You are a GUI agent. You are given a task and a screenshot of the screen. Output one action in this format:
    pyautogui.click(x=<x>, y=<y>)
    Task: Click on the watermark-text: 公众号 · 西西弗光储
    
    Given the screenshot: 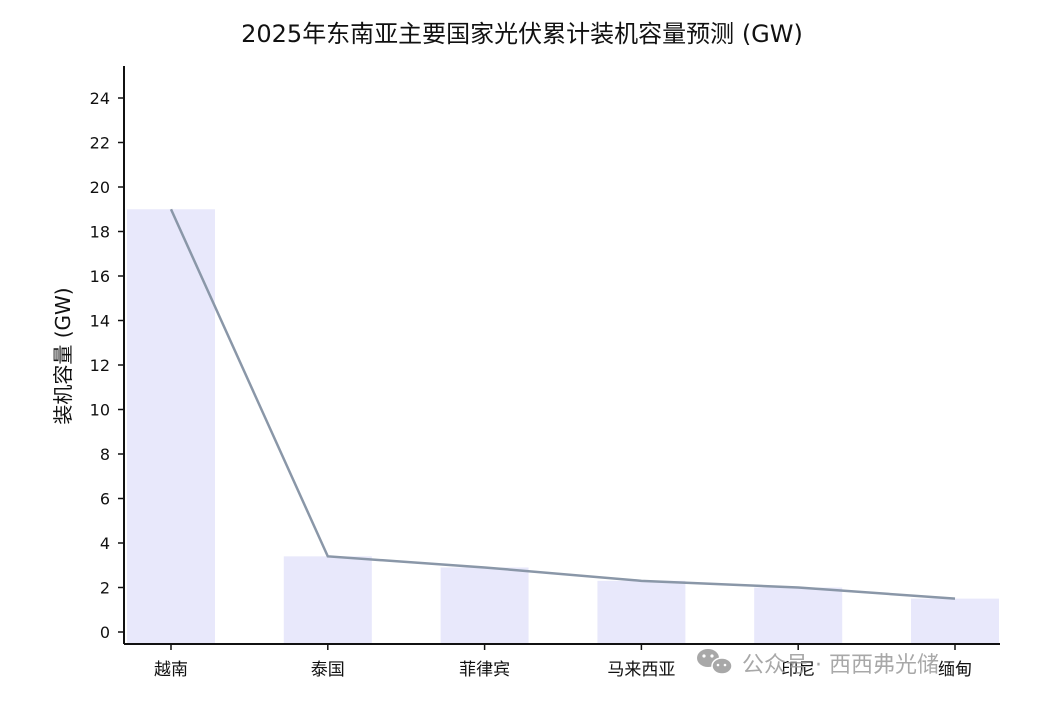 What is the action you would take?
    pyautogui.click(x=840, y=665)
    